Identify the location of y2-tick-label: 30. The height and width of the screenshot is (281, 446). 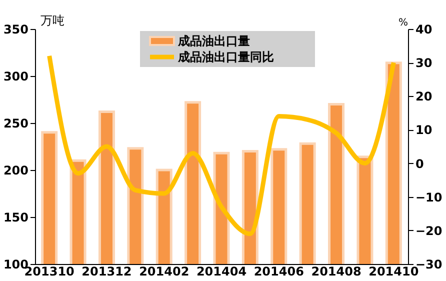
(424, 63).